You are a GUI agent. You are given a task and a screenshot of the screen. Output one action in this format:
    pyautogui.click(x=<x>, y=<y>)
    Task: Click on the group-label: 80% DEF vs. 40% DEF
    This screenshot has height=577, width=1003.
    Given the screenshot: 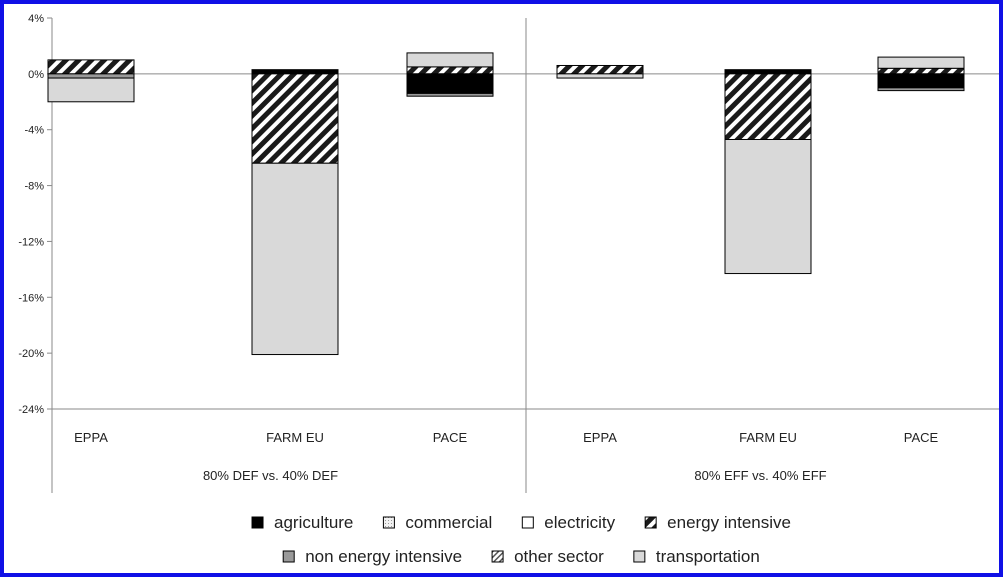 What is the action you would take?
    pyautogui.click(x=270, y=475)
    